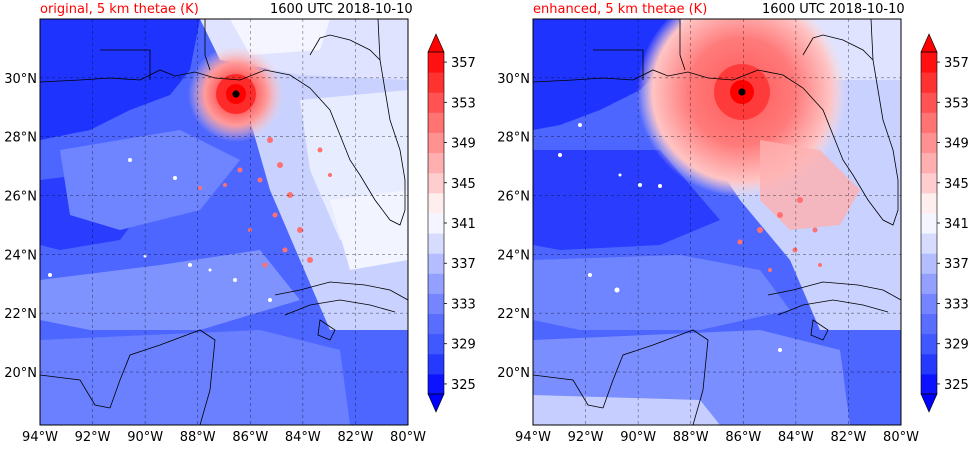  Describe the element at coordinates (463, 144) in the screenshot. I see `left-colorbar-tick-label: 349` at that location.